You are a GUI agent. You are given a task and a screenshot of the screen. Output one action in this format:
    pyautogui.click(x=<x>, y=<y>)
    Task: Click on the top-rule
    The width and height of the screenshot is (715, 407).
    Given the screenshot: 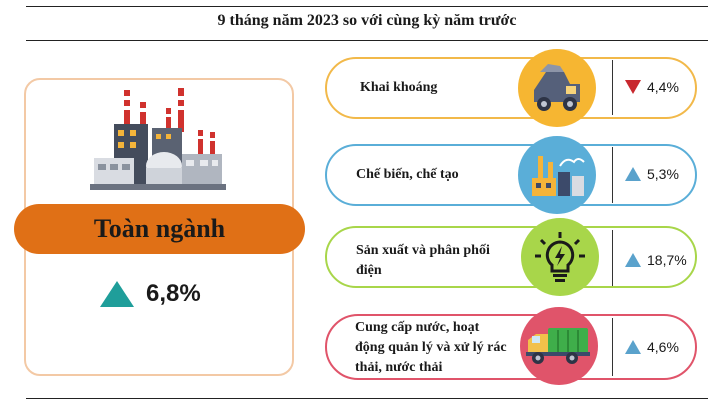 What is the action you would take?
    pyautogui.click(x=367, y=6)
    